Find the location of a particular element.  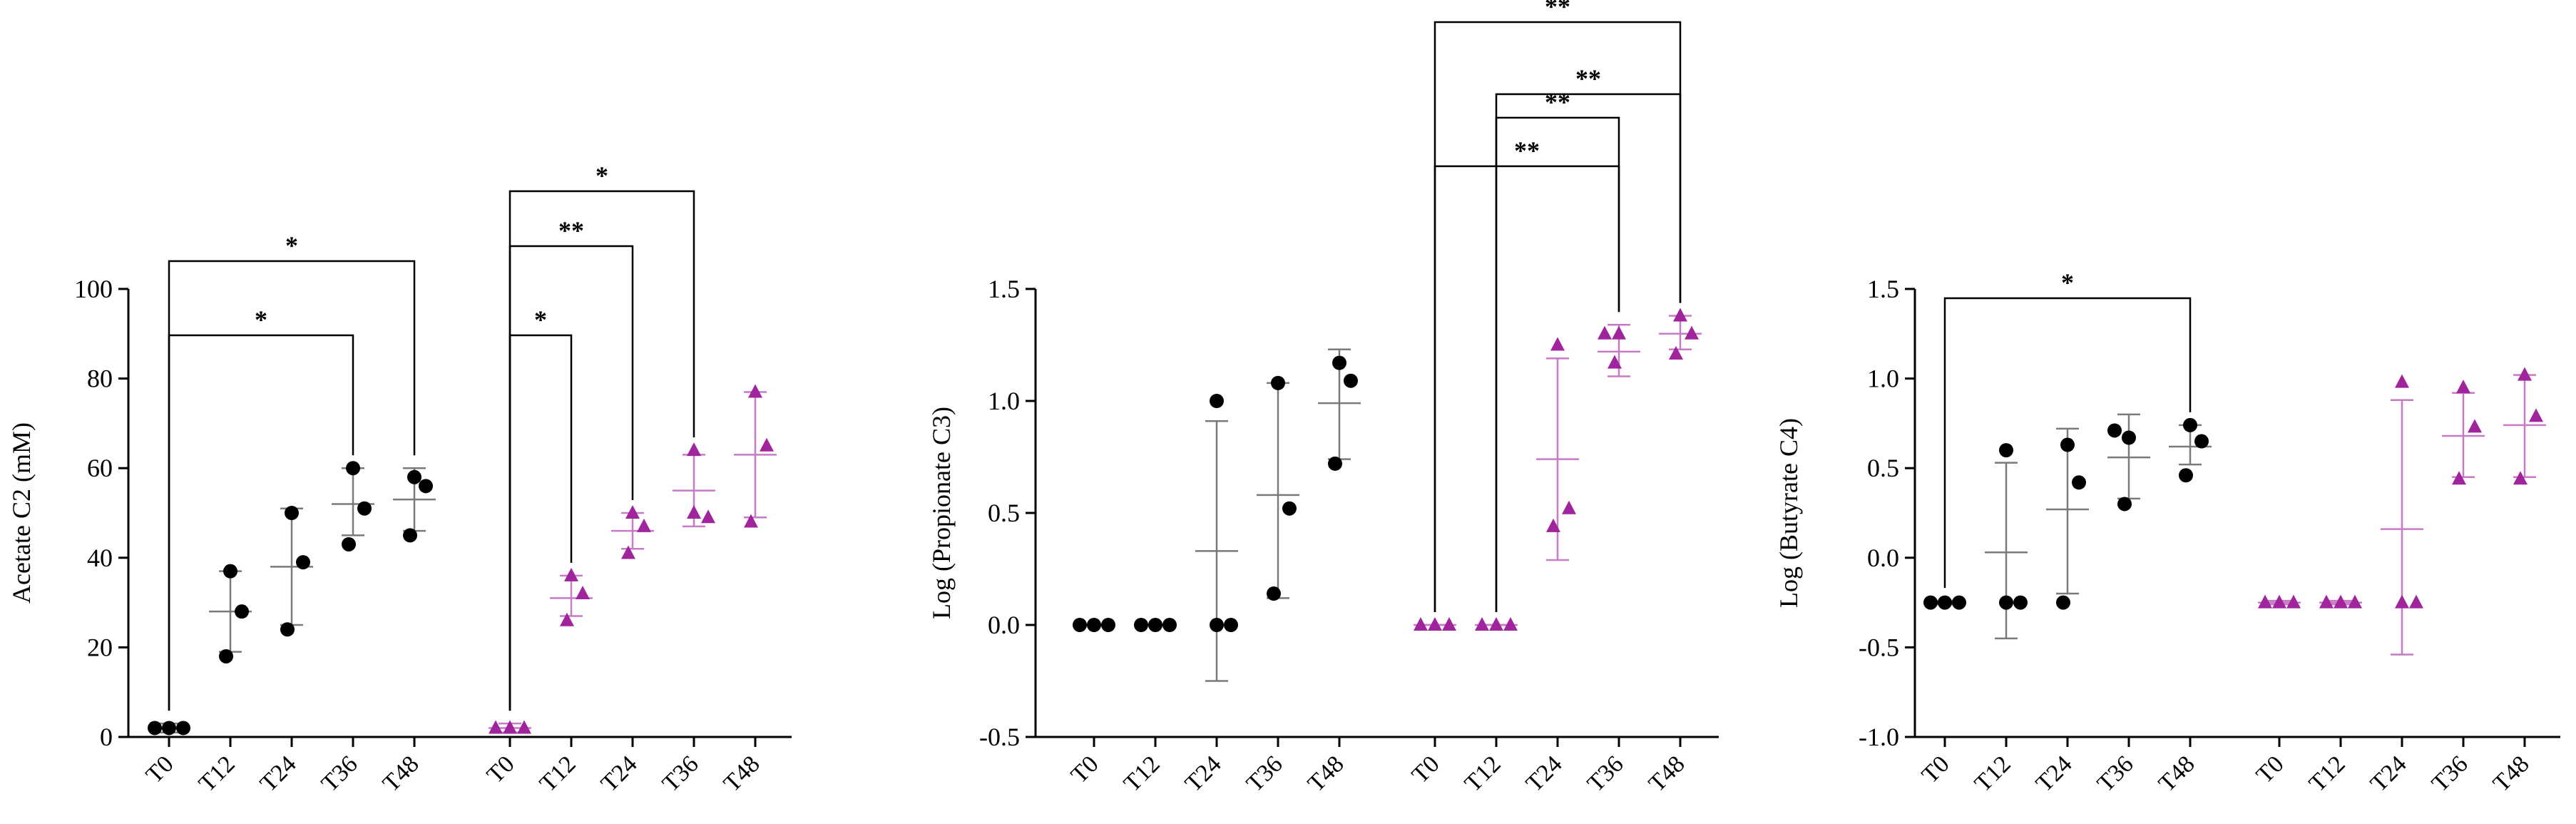

y-tick-label: 0.5 is located at coordinates (1883, 468).